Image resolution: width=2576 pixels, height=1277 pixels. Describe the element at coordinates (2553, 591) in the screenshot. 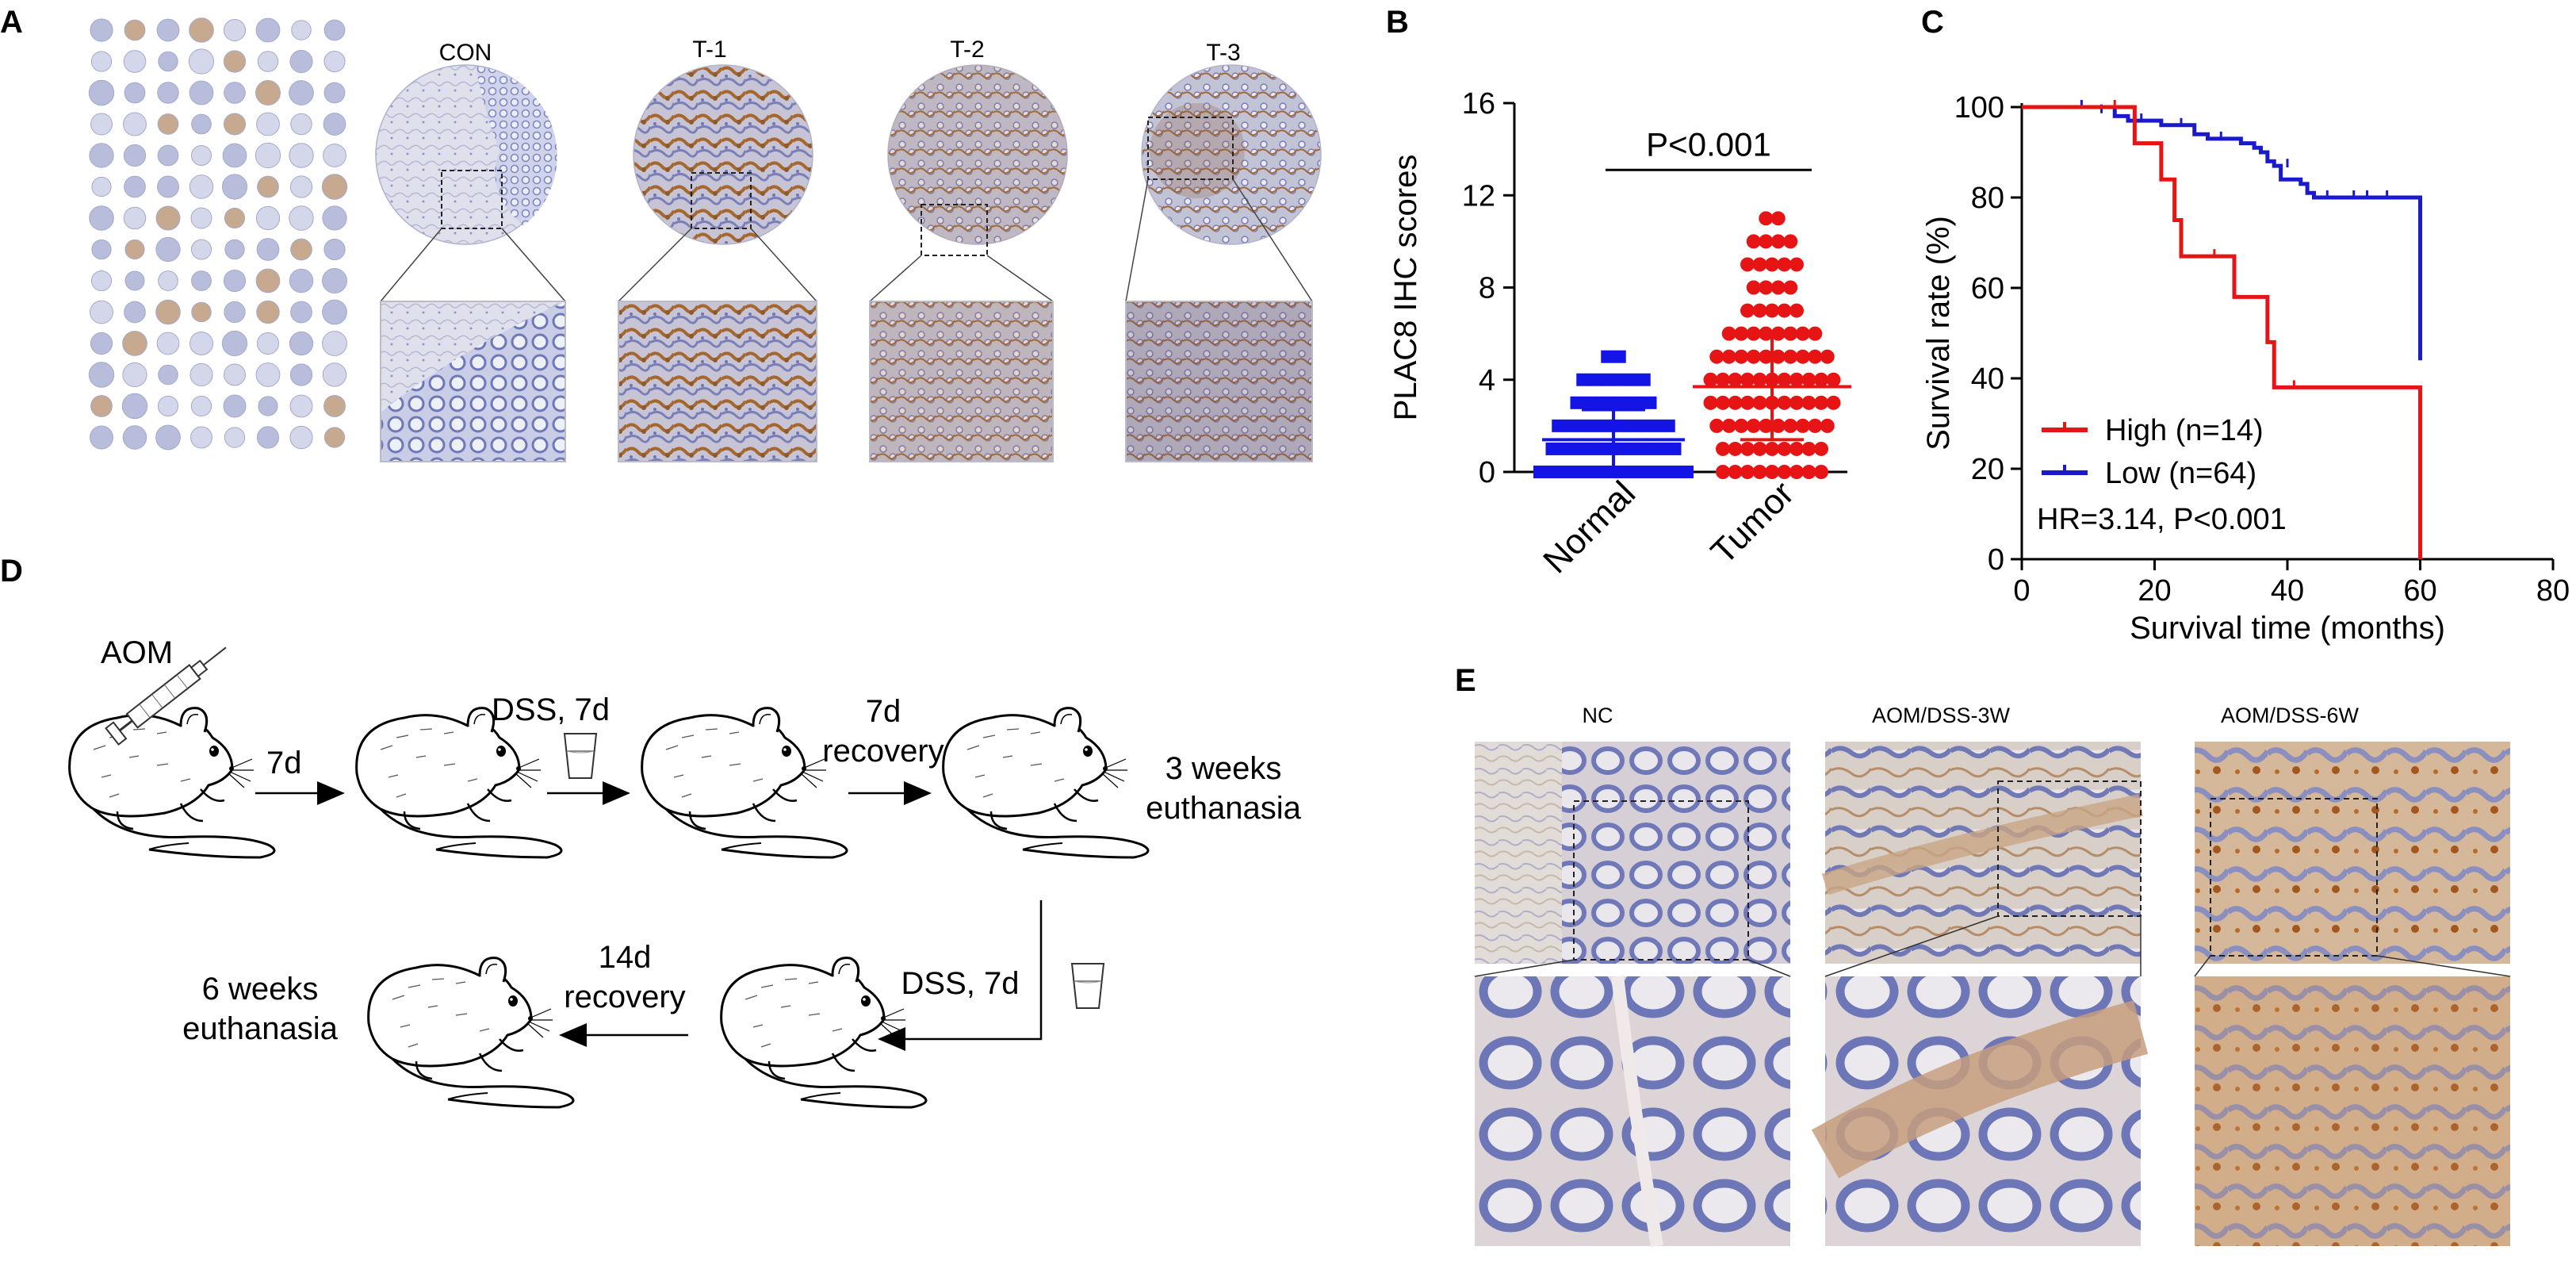

I see `x-tick-label: 80` at that location.